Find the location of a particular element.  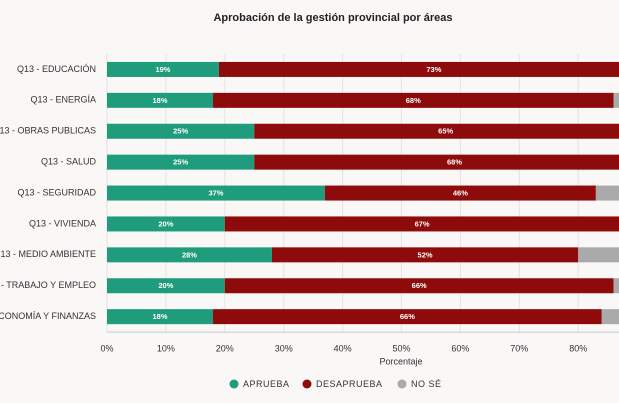

data-label: 46% is located at coordinates (460, 193).